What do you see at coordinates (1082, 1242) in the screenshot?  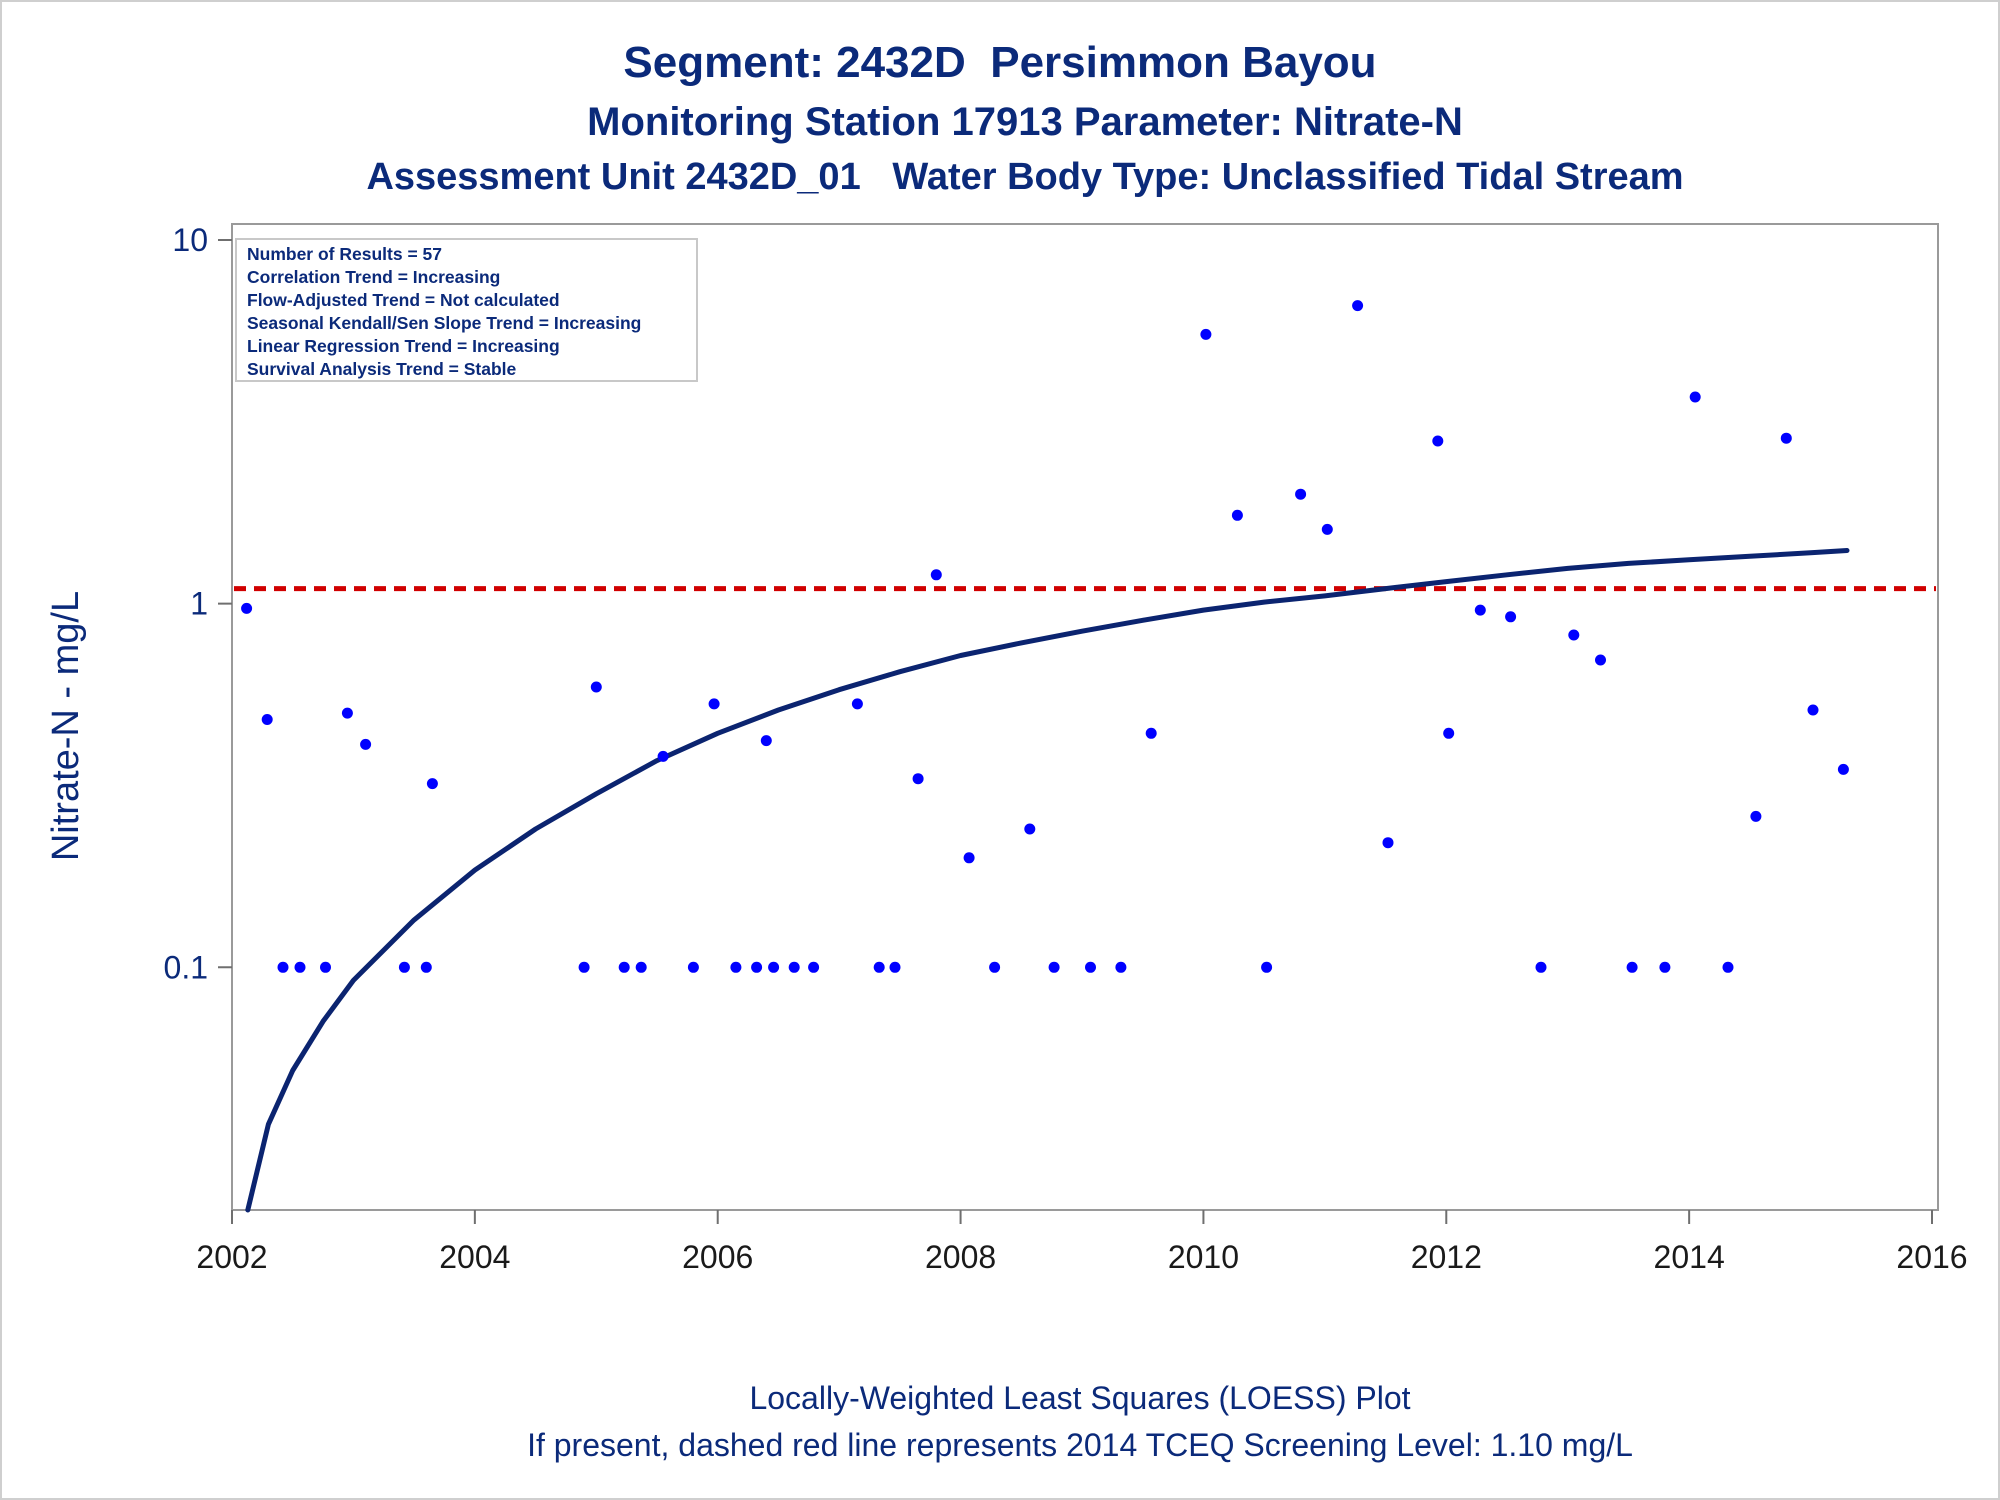 I see `x-axis: 2002 2004 2006 2008 2010 2012 2014 2016` at bounding box center [1082, 1242].